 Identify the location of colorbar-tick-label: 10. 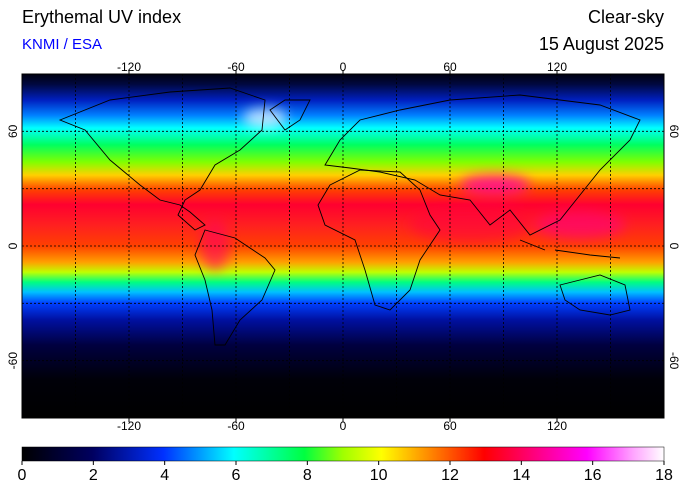
(379, 475).